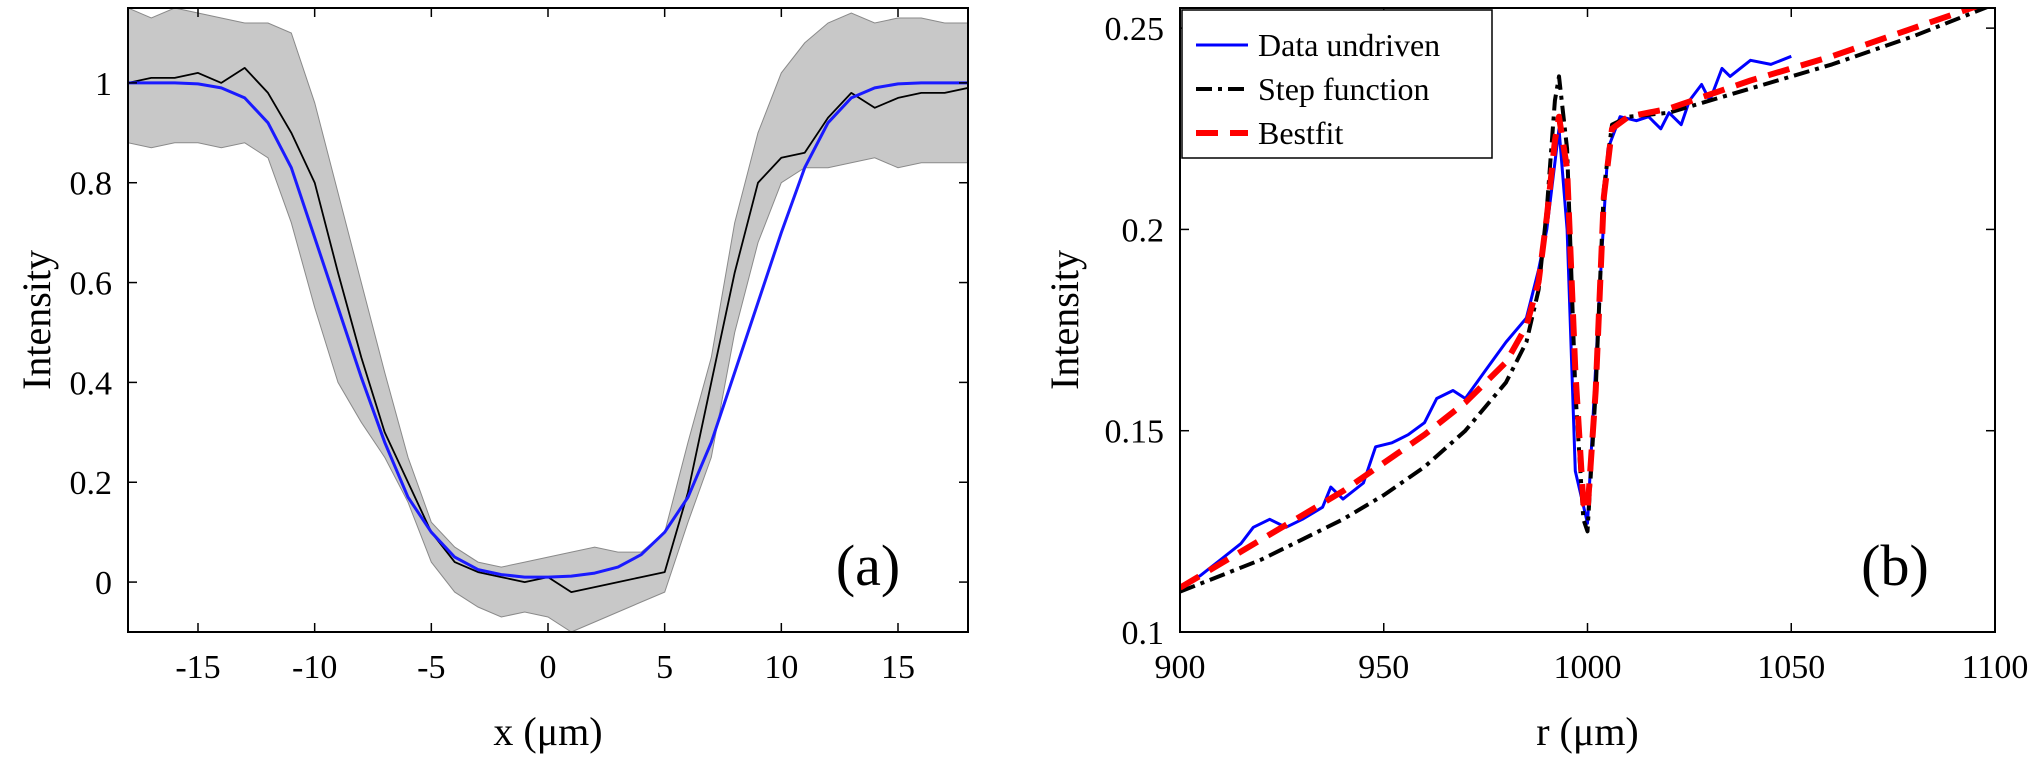  Describe the element at coordinates (91, 383) in the screenshot. I see `y-tick-label: 0.4` at that location.